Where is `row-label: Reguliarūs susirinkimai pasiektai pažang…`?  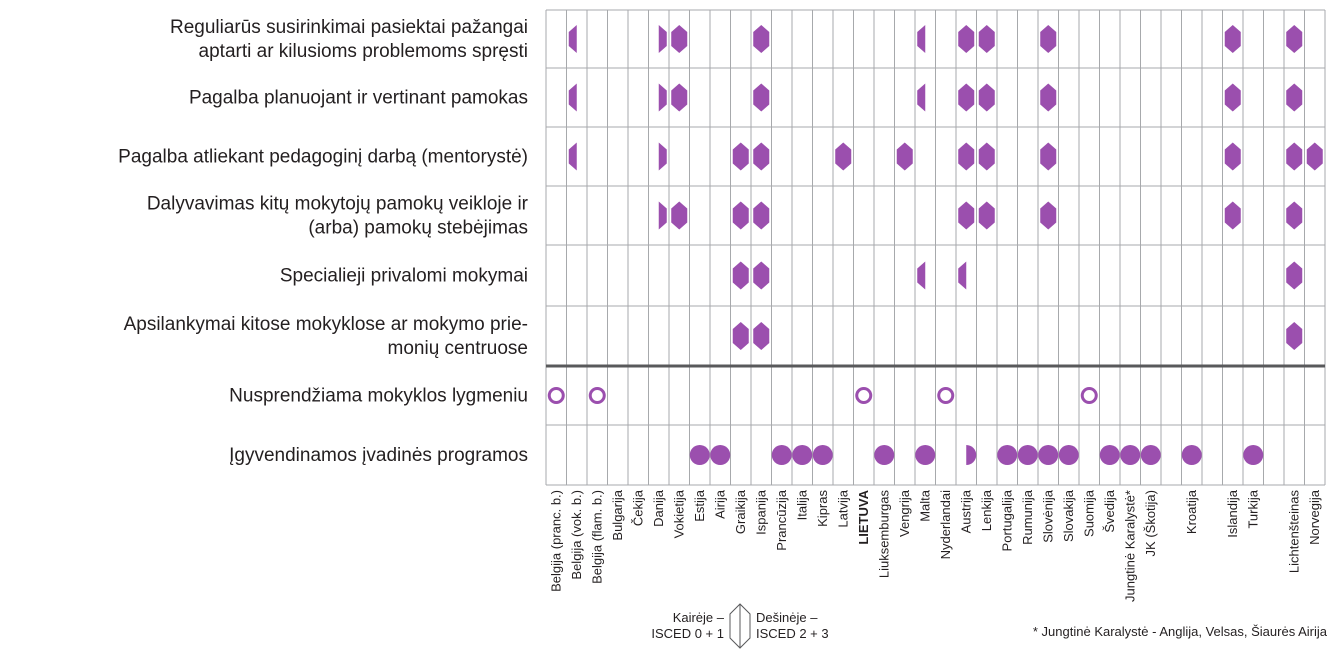
row-label: Reguliarūs susirinkimai pasiektai pažang… is located at coordinates (349, 27).